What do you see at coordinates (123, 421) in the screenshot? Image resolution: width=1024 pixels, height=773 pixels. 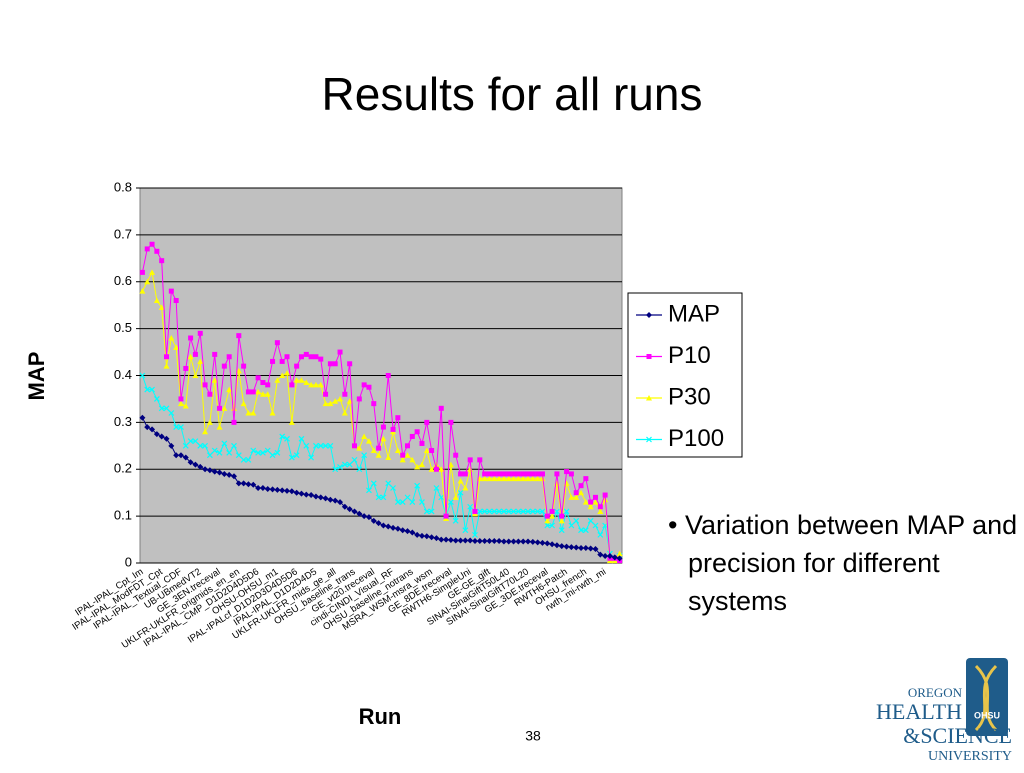 I see `y-tick-label: 0.3` at bounding box center [123, 421].